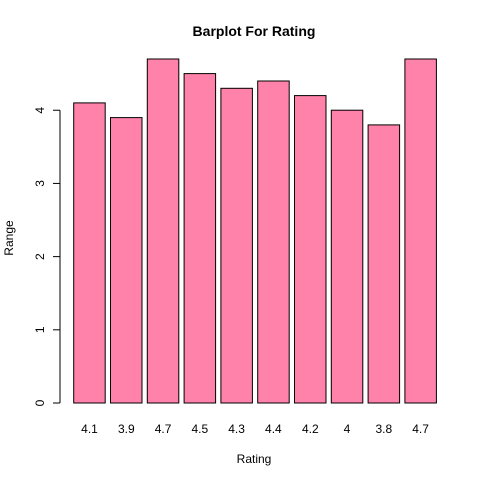 This screenshot has height=480, width=480. Describe the element at coordinates (383, 429) in the screenshot. I see `x-tick-label: 3.8` at that location.